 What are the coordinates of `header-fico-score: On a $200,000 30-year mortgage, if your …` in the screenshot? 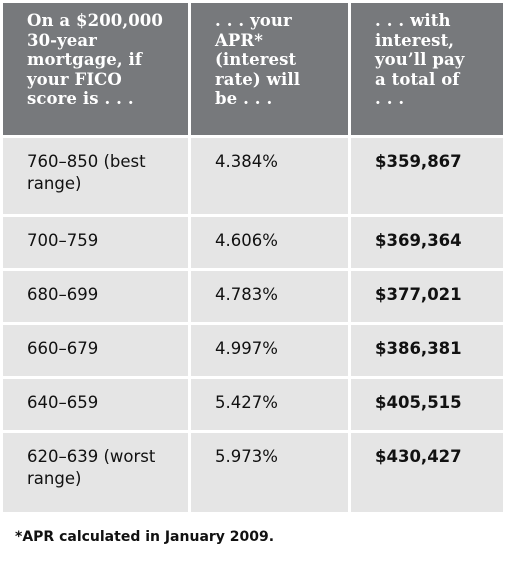 It's located at (95, 69).